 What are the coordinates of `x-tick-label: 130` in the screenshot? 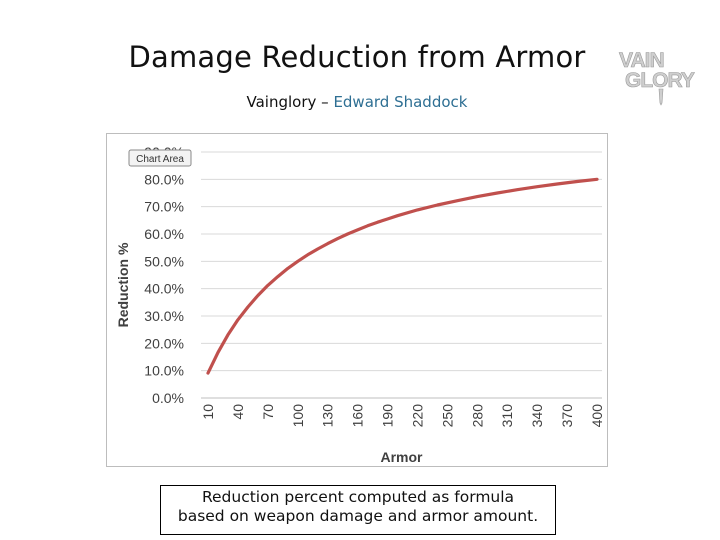 It's located at (328, 416).